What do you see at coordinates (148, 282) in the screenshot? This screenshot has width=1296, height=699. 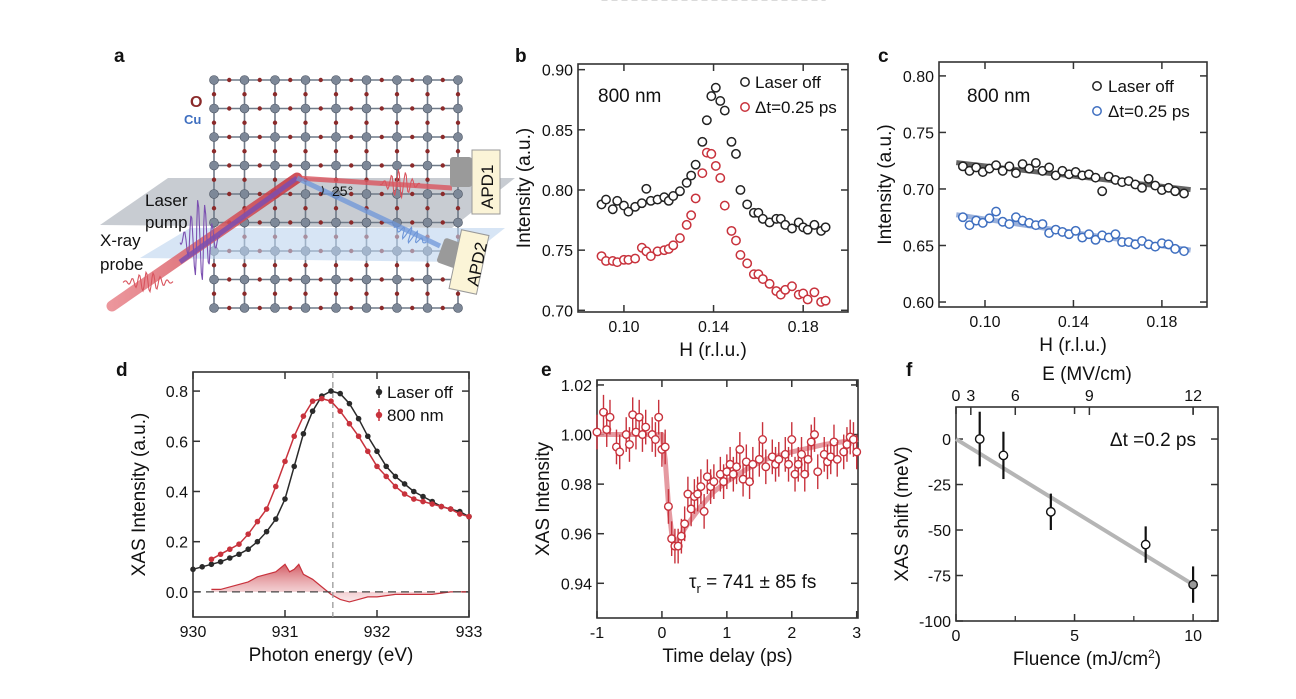 I see `xray-pulse-wave` at bounding box center [148, 282].